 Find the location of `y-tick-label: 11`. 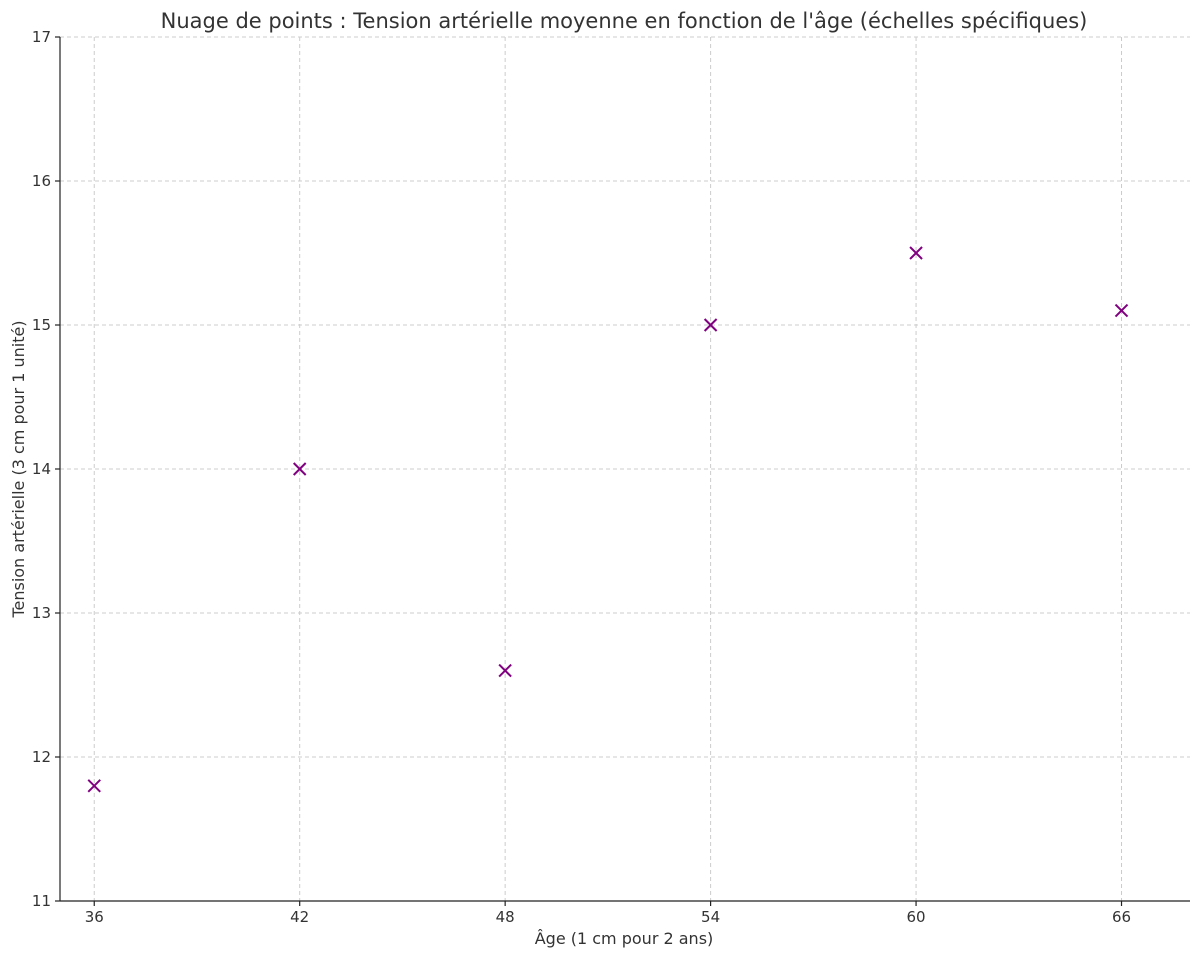

y-tick-label: 11 is located at coordinates (41, 901).